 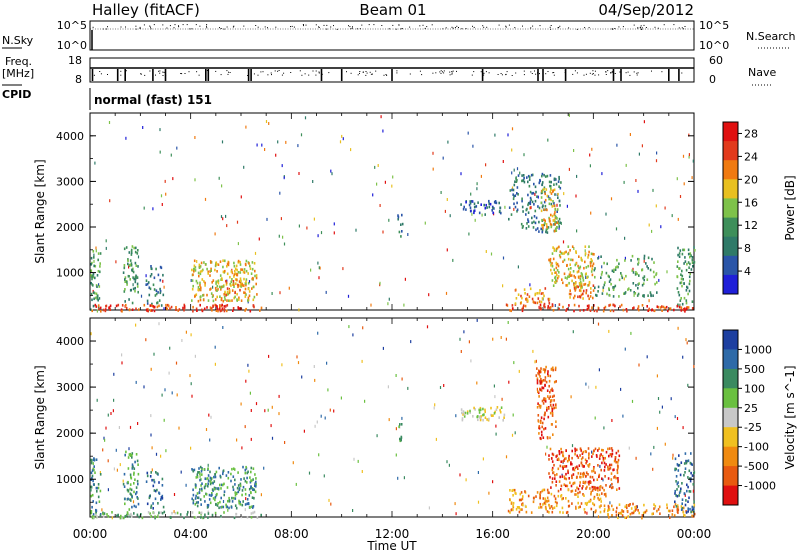 I want to click on colorbar-segment, so click(x=730, y=359).